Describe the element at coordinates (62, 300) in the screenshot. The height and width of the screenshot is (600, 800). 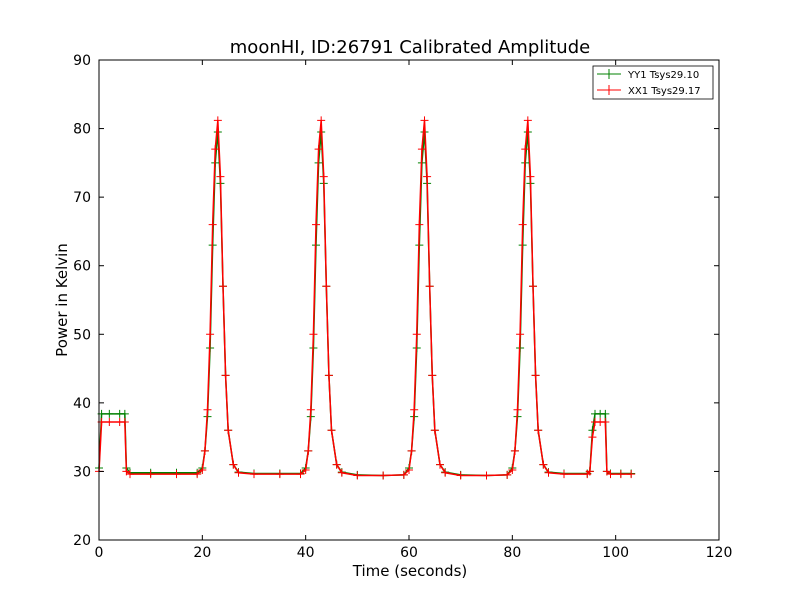
I see `y-axis-label: Power in Kelvin` at that location.